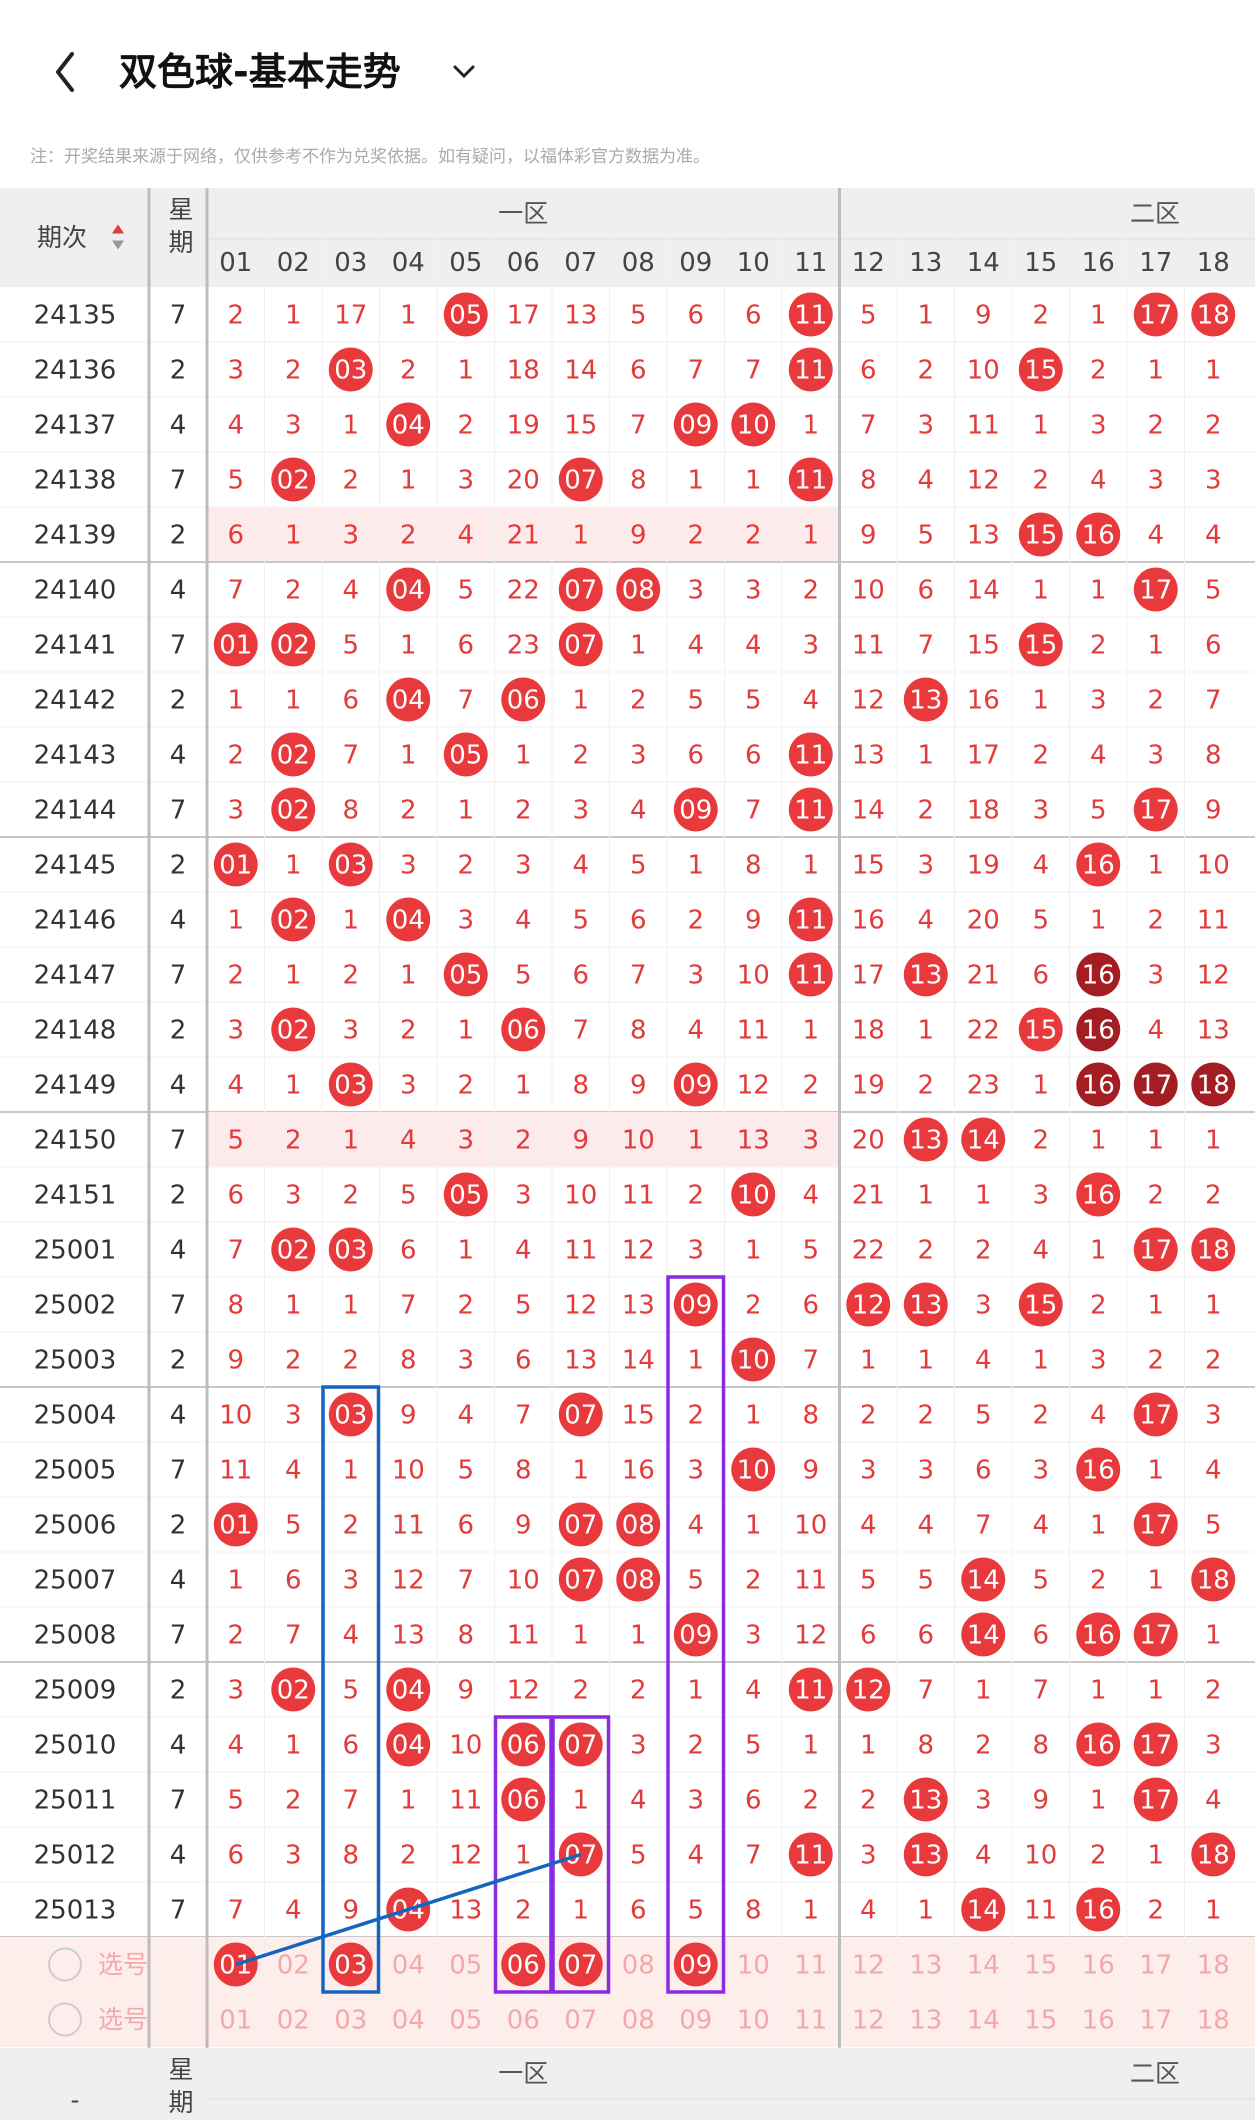  Describe the element at coordinates (75, 1526) in the screenshot. I see `period: 25006` at that location.